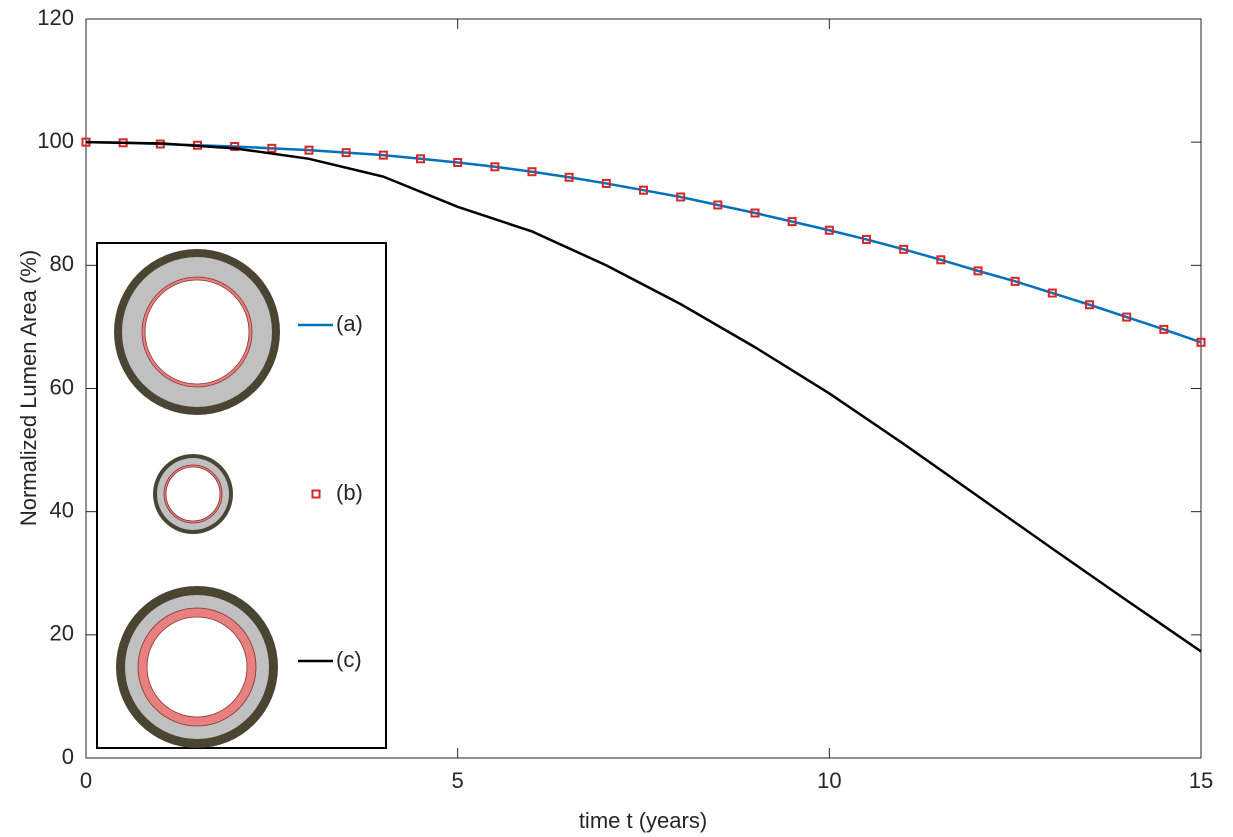  I want to click on y-tick-label: 40, so click(62, 509).